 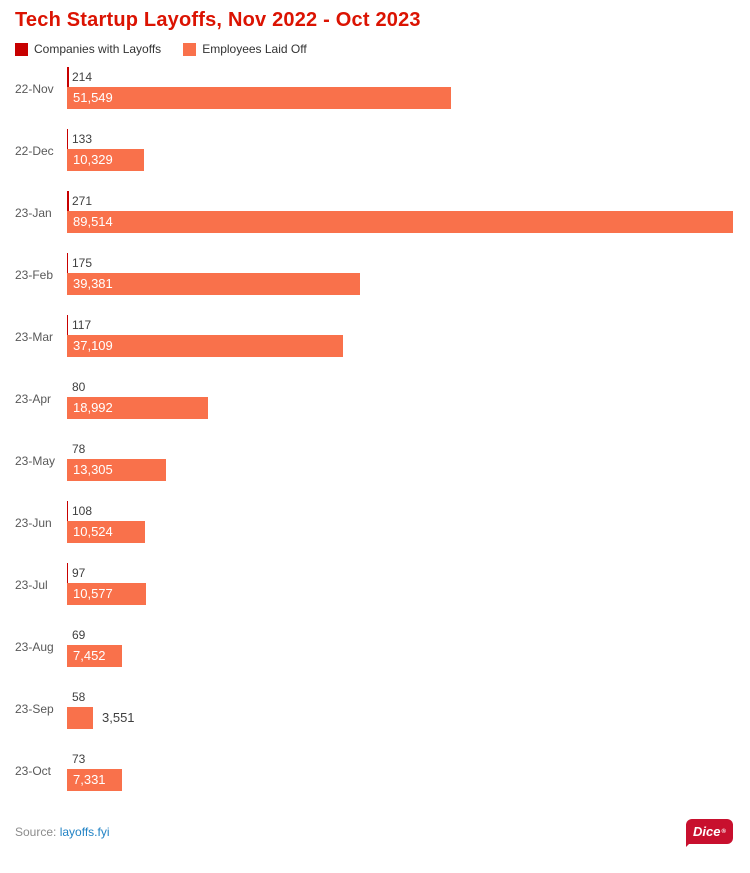 What do you see at coordinates (36, 831) in the screenshot?
I see `source-label: Source:` at bounding box center [36, 831].